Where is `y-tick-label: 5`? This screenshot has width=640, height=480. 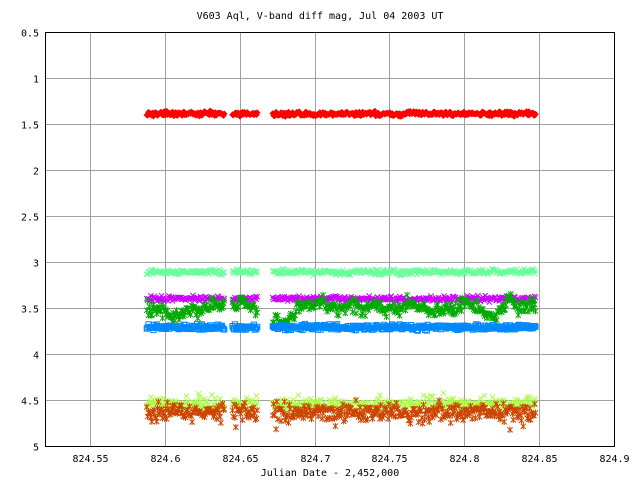
y-tick-label: 5 is located at coordinates (36, 448).